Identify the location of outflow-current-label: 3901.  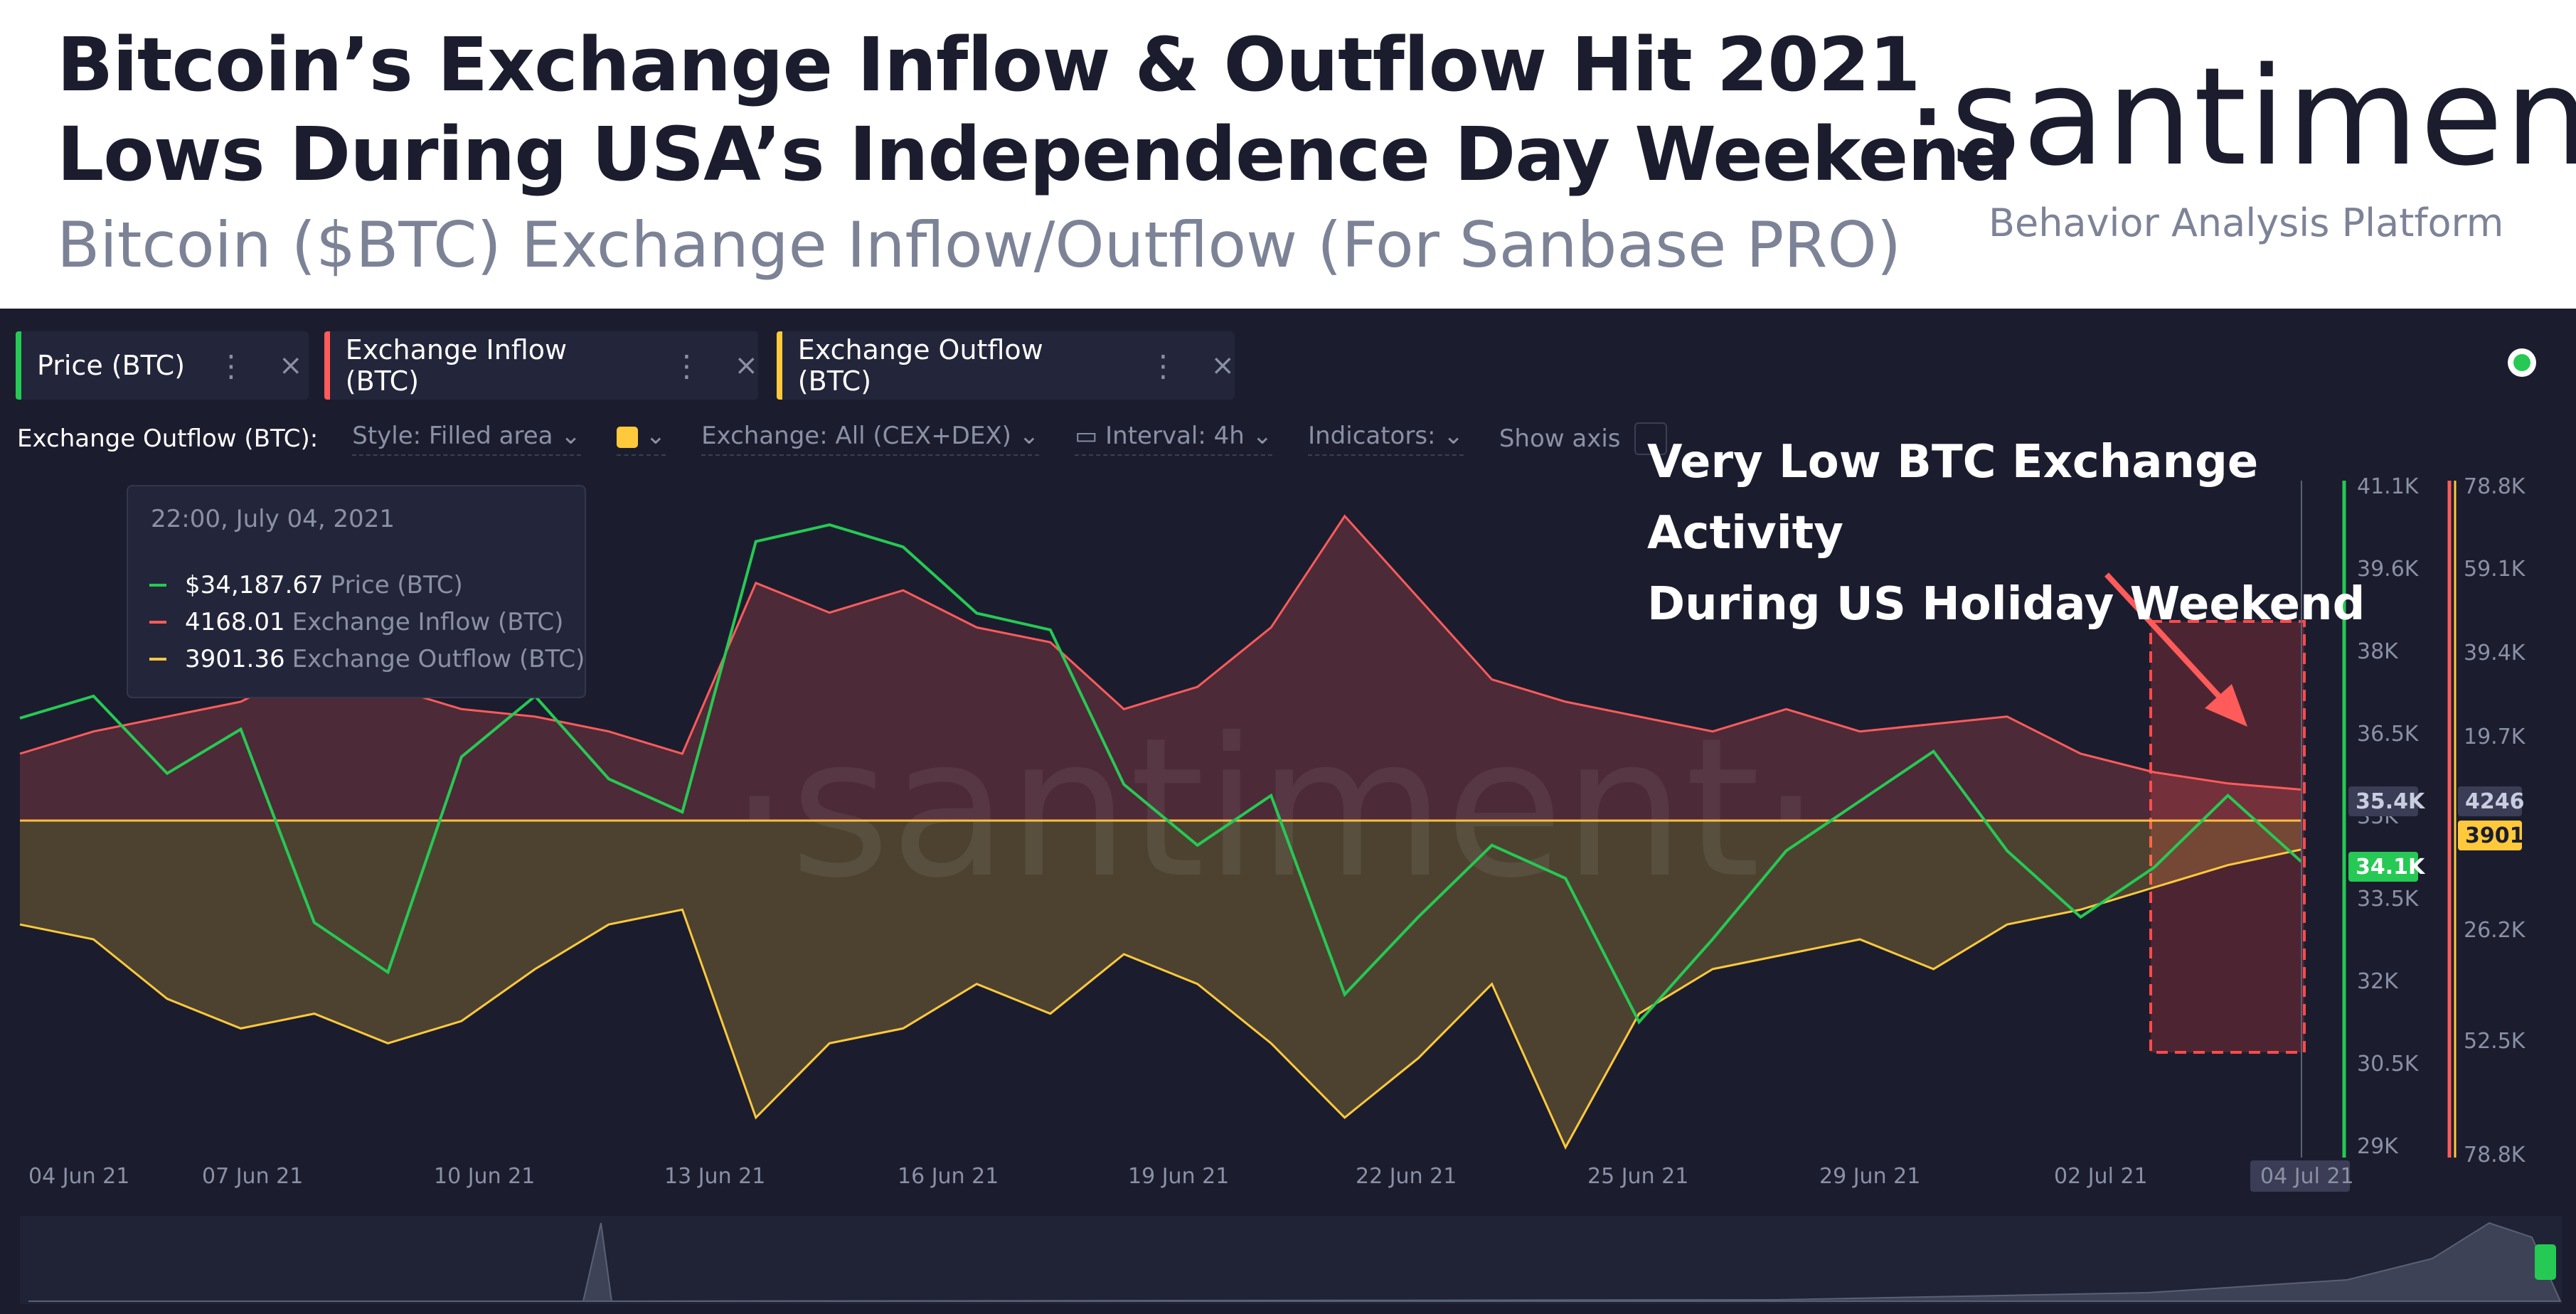
(2491, 835).